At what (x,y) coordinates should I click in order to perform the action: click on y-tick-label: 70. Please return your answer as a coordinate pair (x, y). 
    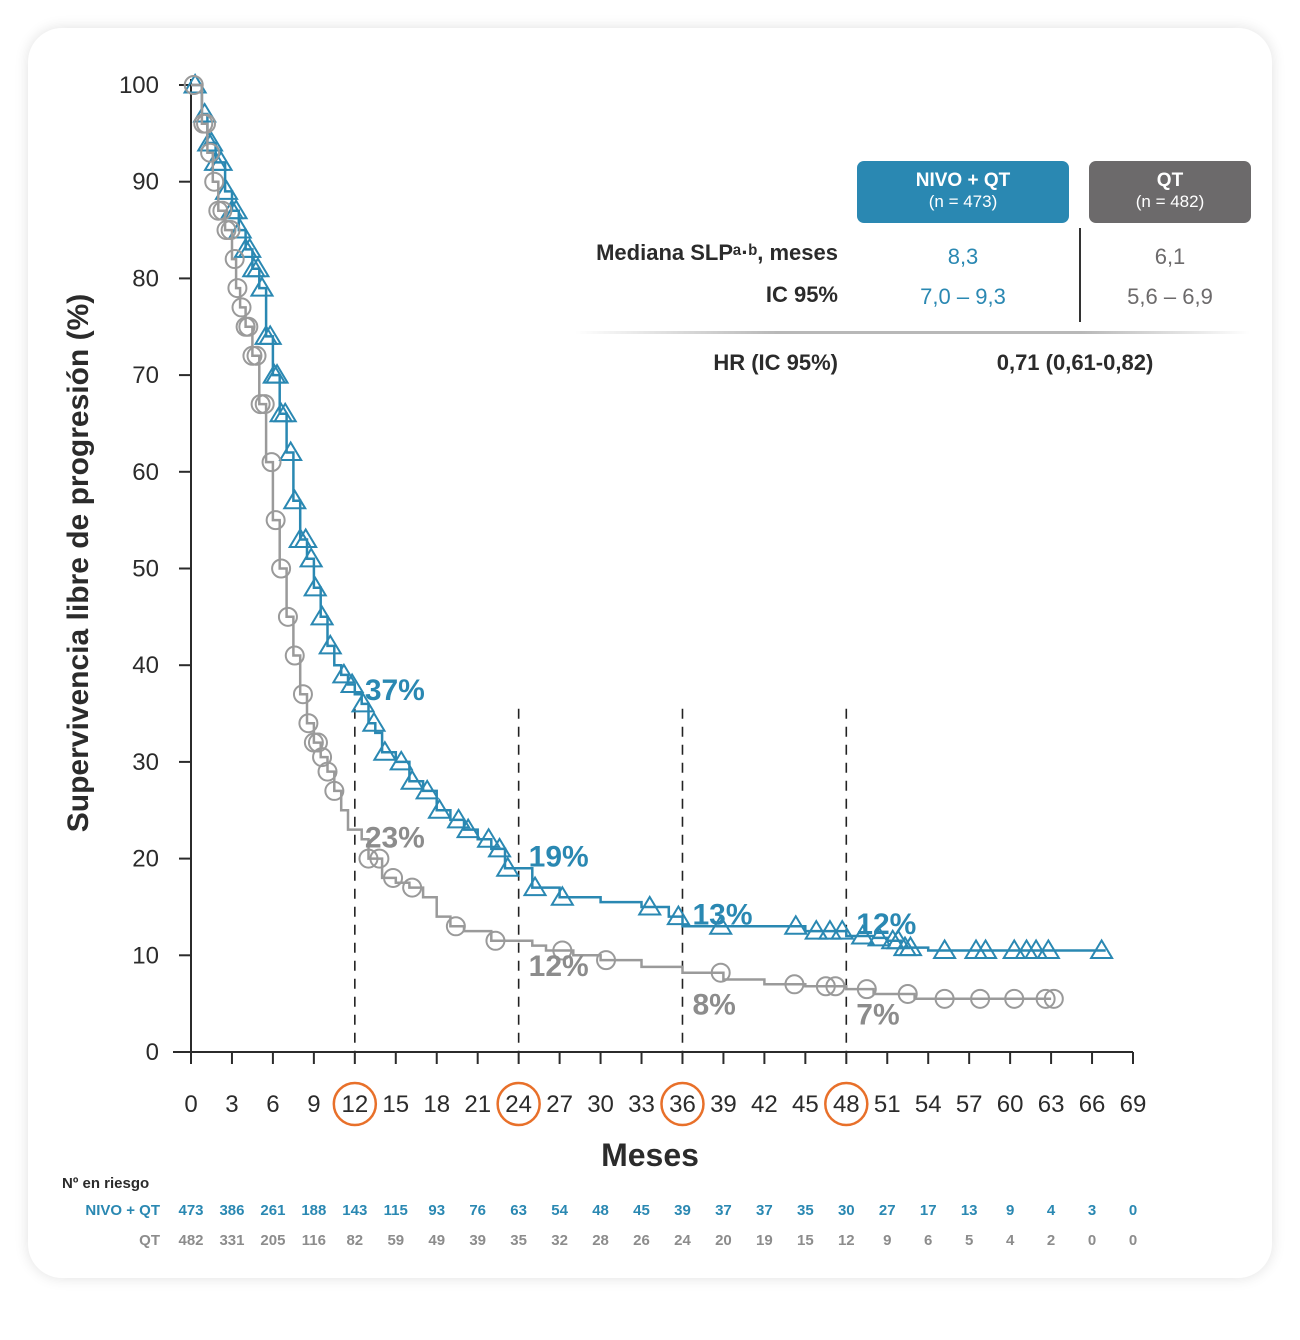
    Looking at the image, I should click on (145, 375).